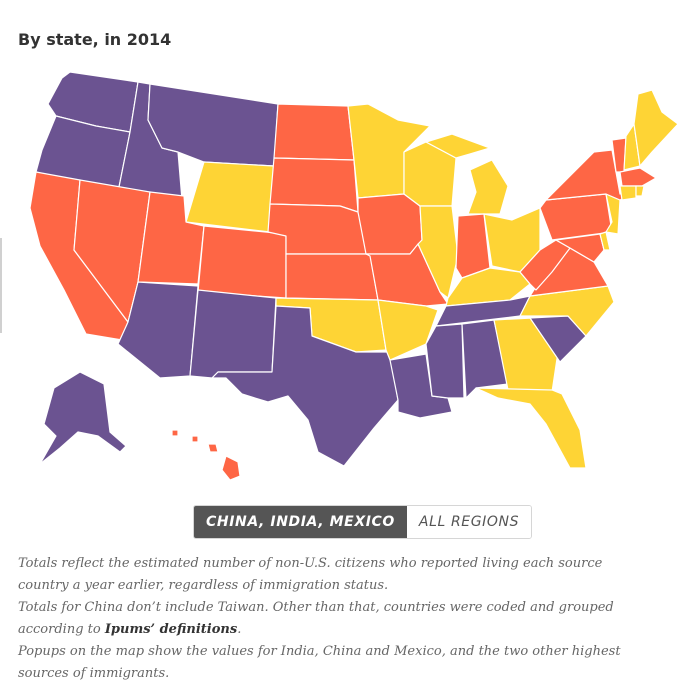 Image resolution: width=693 pixels, height=685 pixels. Describe the element at coordinates (175, 433) in the screenshot. I see `state-hawaii-kauai` at that location.